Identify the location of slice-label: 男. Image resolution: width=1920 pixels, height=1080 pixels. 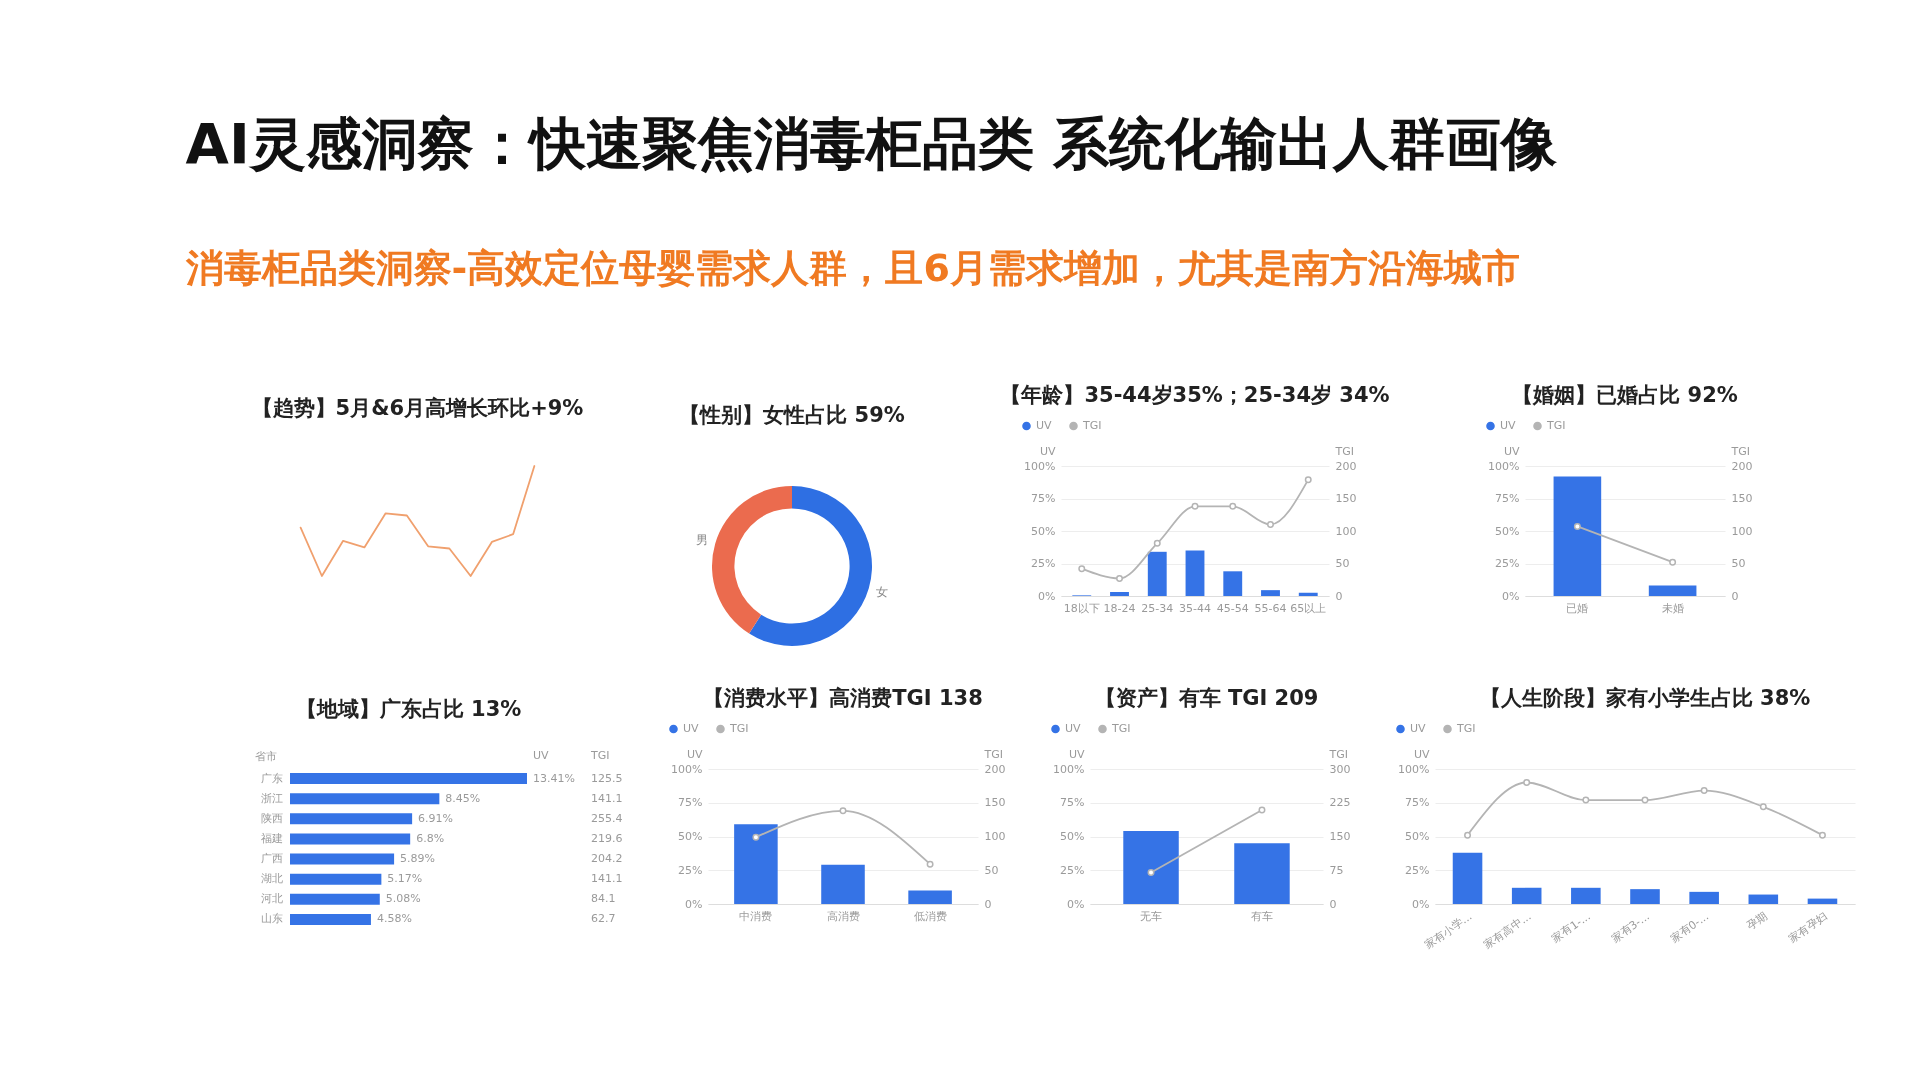
(701, 539).